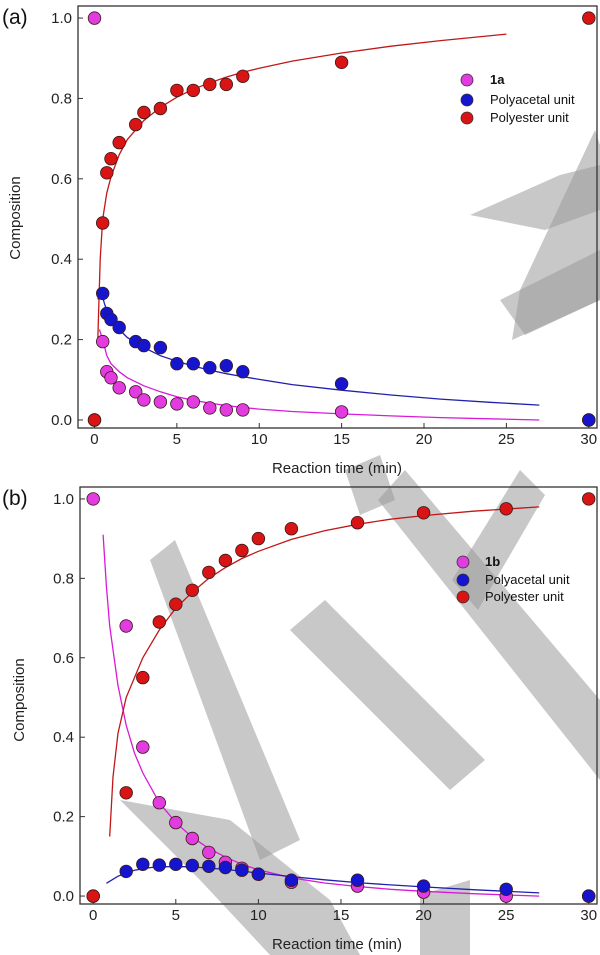 This screenshot has height=955, width=600. Describe the element at coordinates (492, 561) in the screenshot. I see `legend-label-1b: 1b` at that location.